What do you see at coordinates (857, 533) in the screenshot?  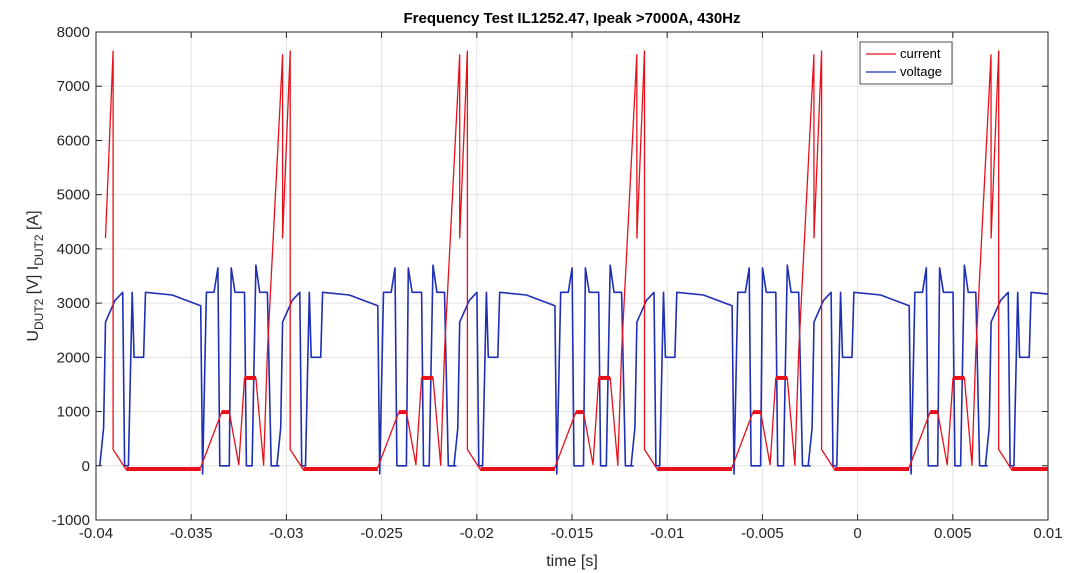 I see `x-tick-label: 0` at bounding box center [857, 533].